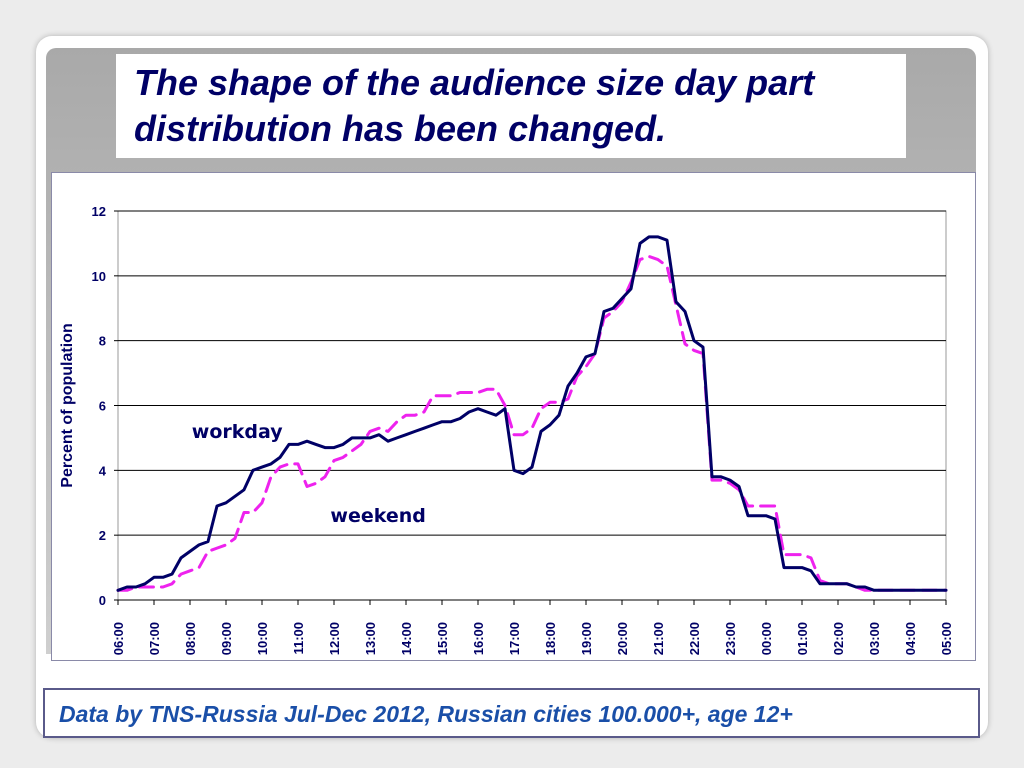 The image size is (1024, 768). Describe the element at coordinates (478, 638) in the screenshot. I see `x-tick-label: 16:00` at that location.